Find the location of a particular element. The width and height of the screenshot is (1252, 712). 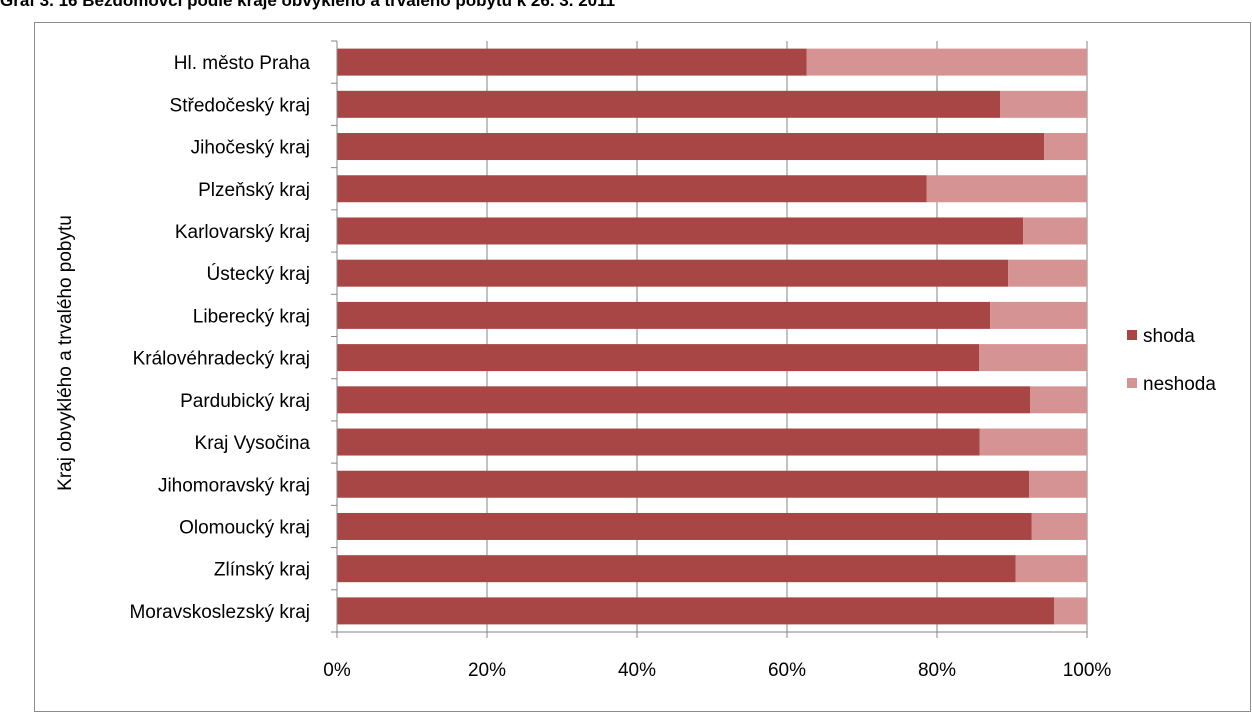

category-label: Karlovarský kraj is located at coordinates (242, 232).